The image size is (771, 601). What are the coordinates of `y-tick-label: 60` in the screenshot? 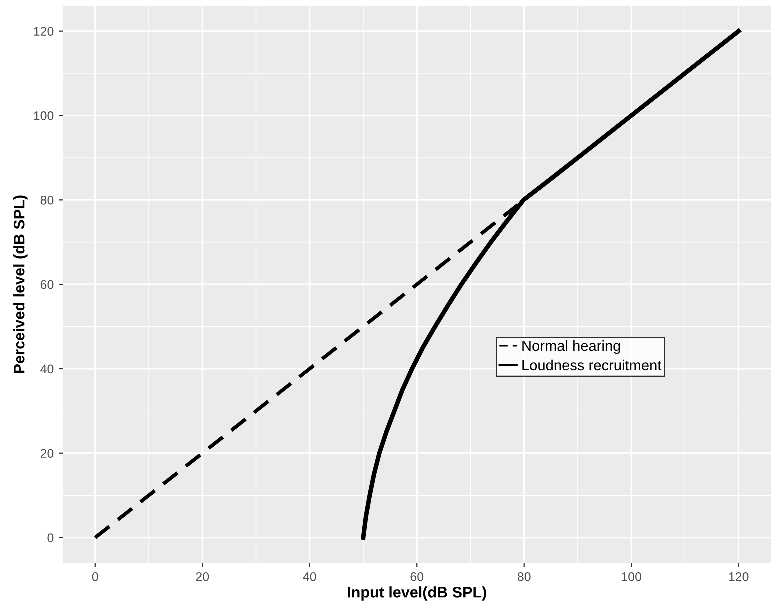 It's located at (47, 285).